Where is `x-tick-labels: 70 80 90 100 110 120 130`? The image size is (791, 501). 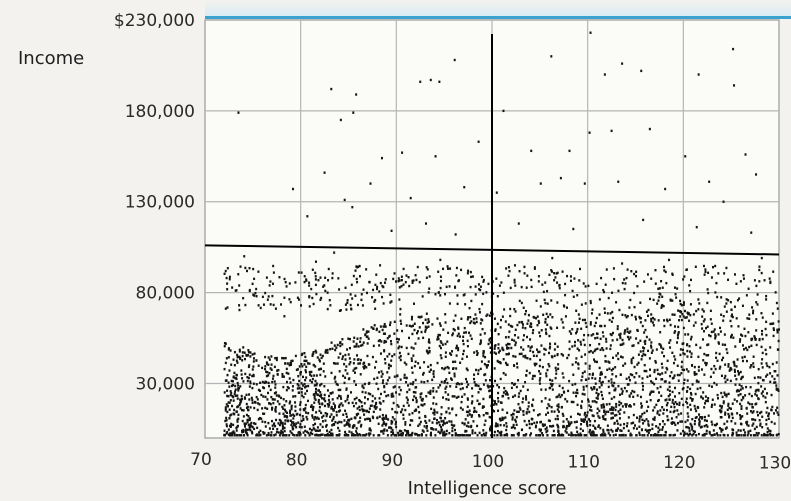 x-tick-labels: 70 80 90 100 110 120 130 is located at coordinates (490, 462).